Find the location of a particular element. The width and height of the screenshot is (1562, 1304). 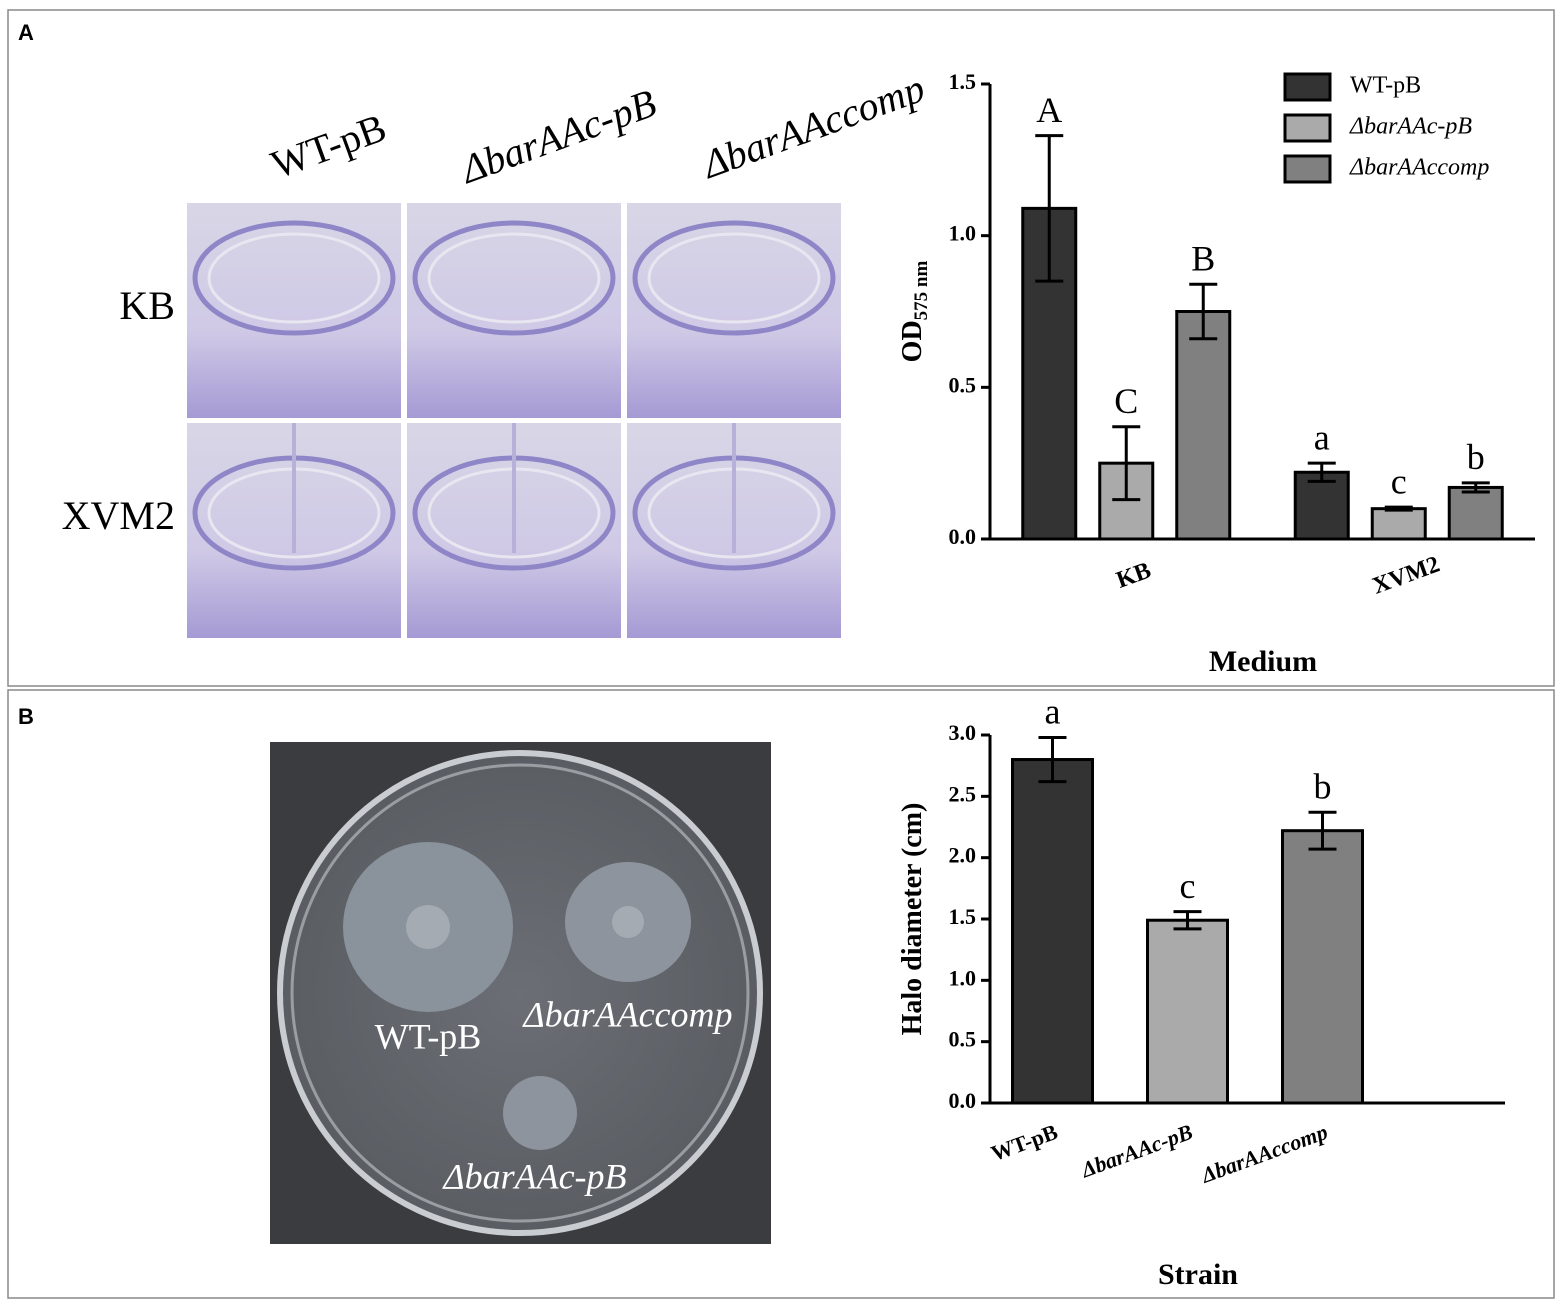

colony is located at coordinates (540, 1113).